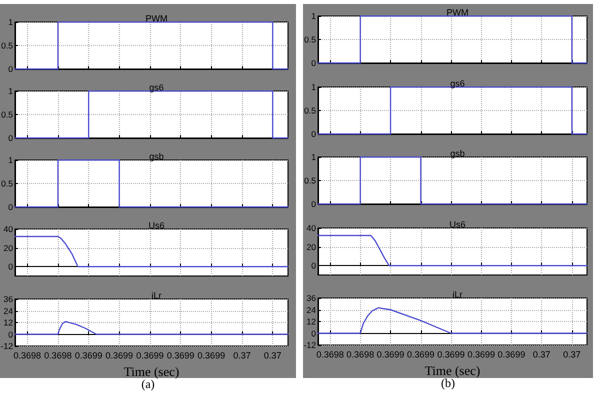 The height and width of the screenshot is (394, 599). What do you see at coordinates (148, 384) in the screenshot?
I see `text: (a)` at bounding box center [148, 384].